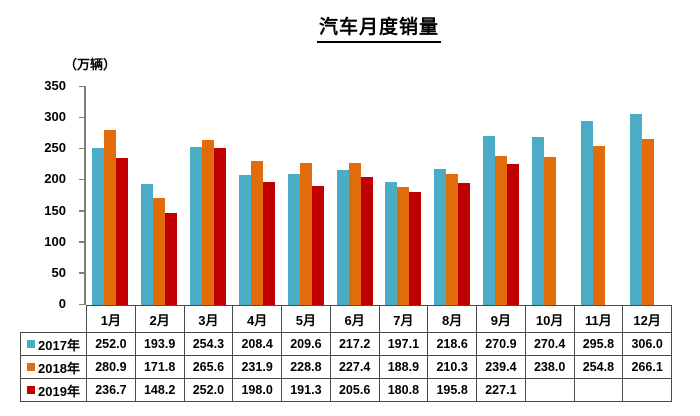 The width and height of the screenshot is (700, 416). Describe the element at coordinates (208, 367) in the screenshot. I see `value-cell-2018年-3月: 265.6` at that location.